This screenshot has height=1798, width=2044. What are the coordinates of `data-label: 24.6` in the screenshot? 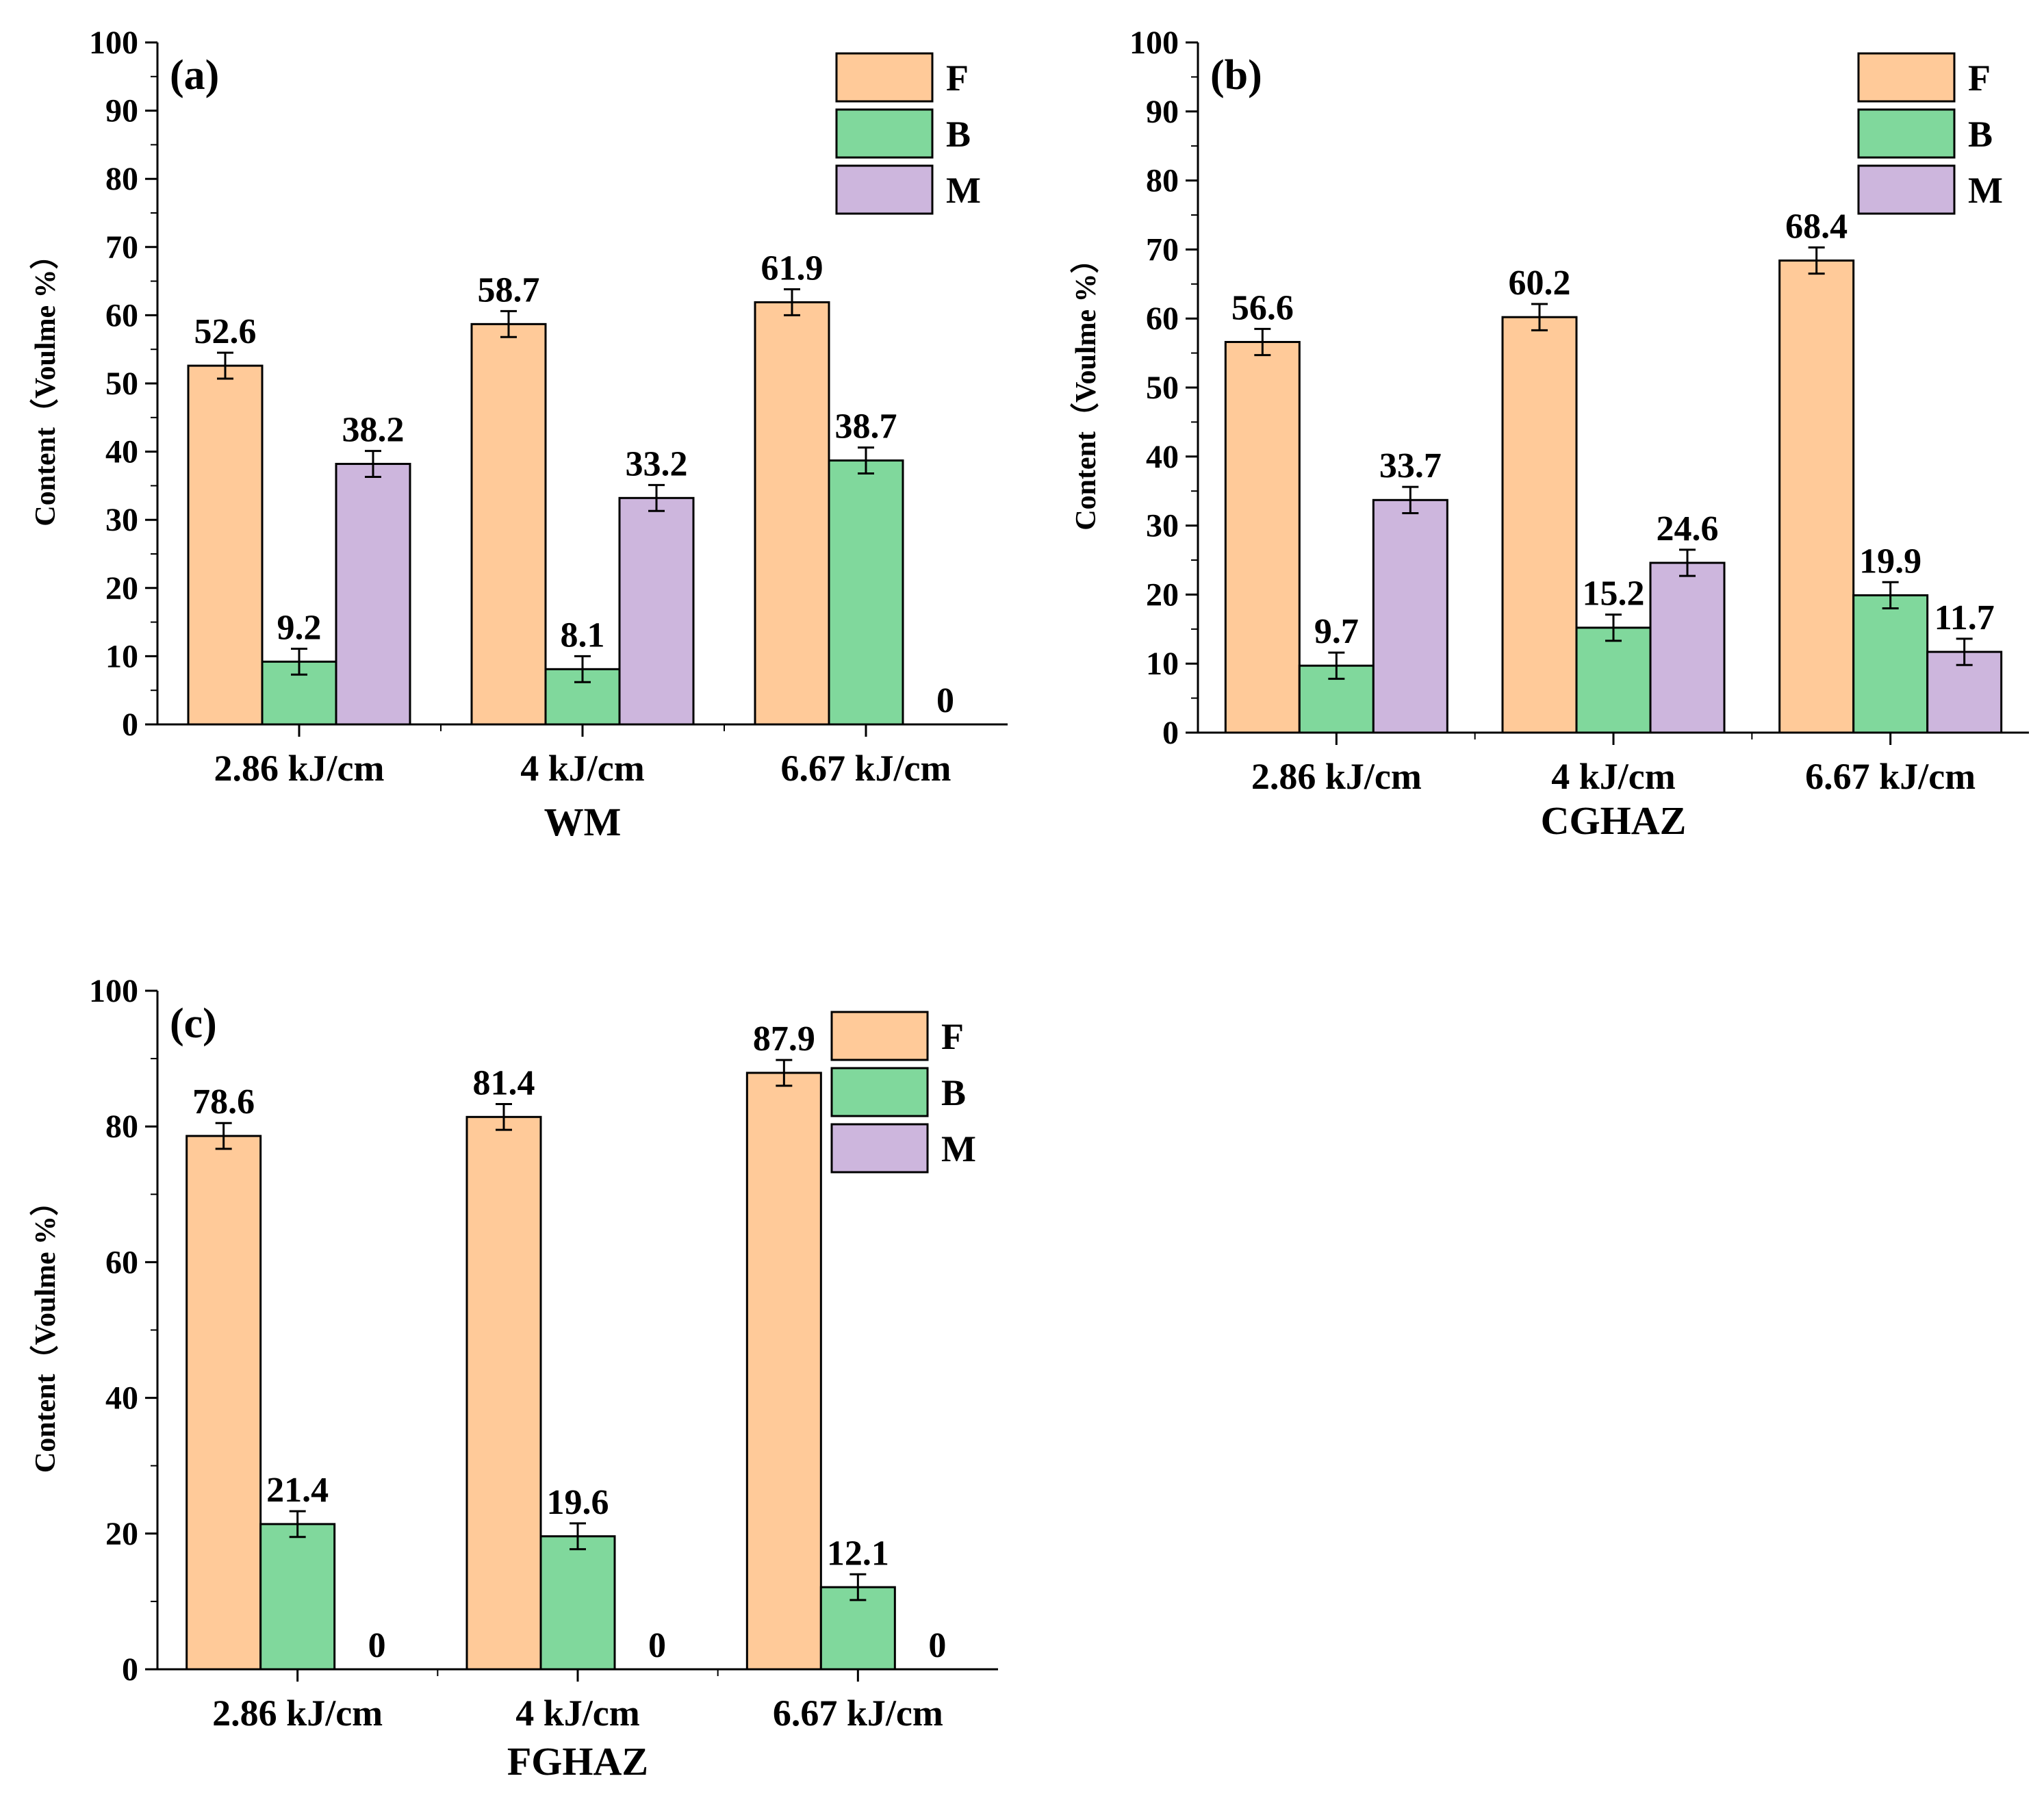 It's located at (1688, 528).